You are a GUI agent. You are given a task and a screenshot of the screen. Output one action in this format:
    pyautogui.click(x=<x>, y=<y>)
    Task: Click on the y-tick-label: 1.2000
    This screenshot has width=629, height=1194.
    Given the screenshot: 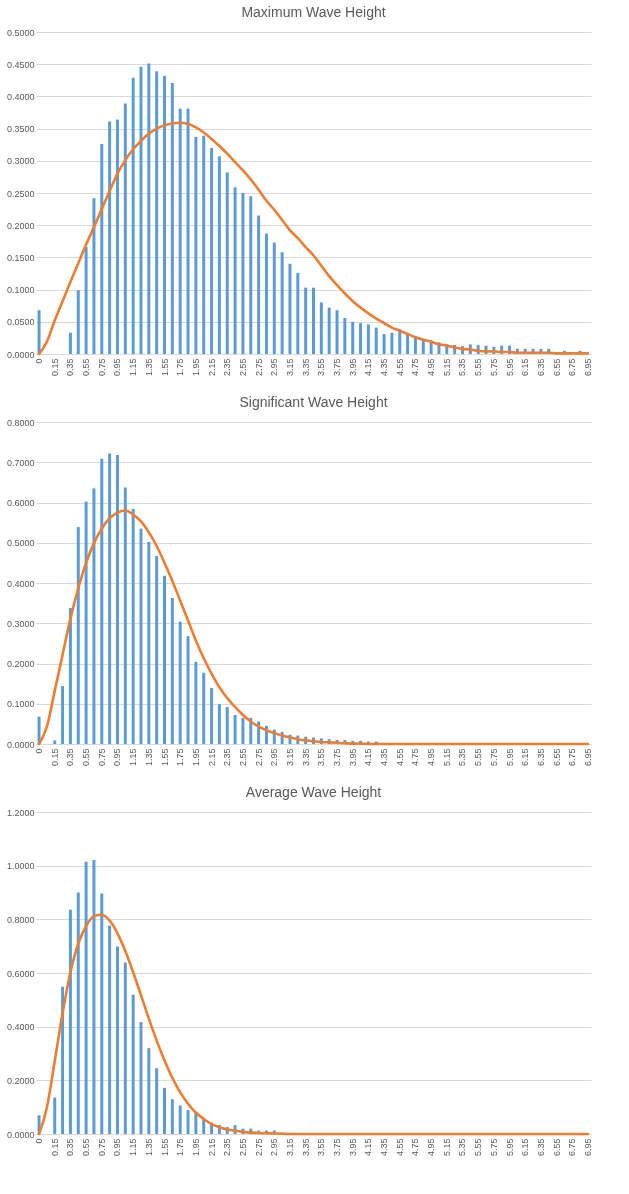 What is the action you would take?
    pyautogui.click(x=20, y=812)
    